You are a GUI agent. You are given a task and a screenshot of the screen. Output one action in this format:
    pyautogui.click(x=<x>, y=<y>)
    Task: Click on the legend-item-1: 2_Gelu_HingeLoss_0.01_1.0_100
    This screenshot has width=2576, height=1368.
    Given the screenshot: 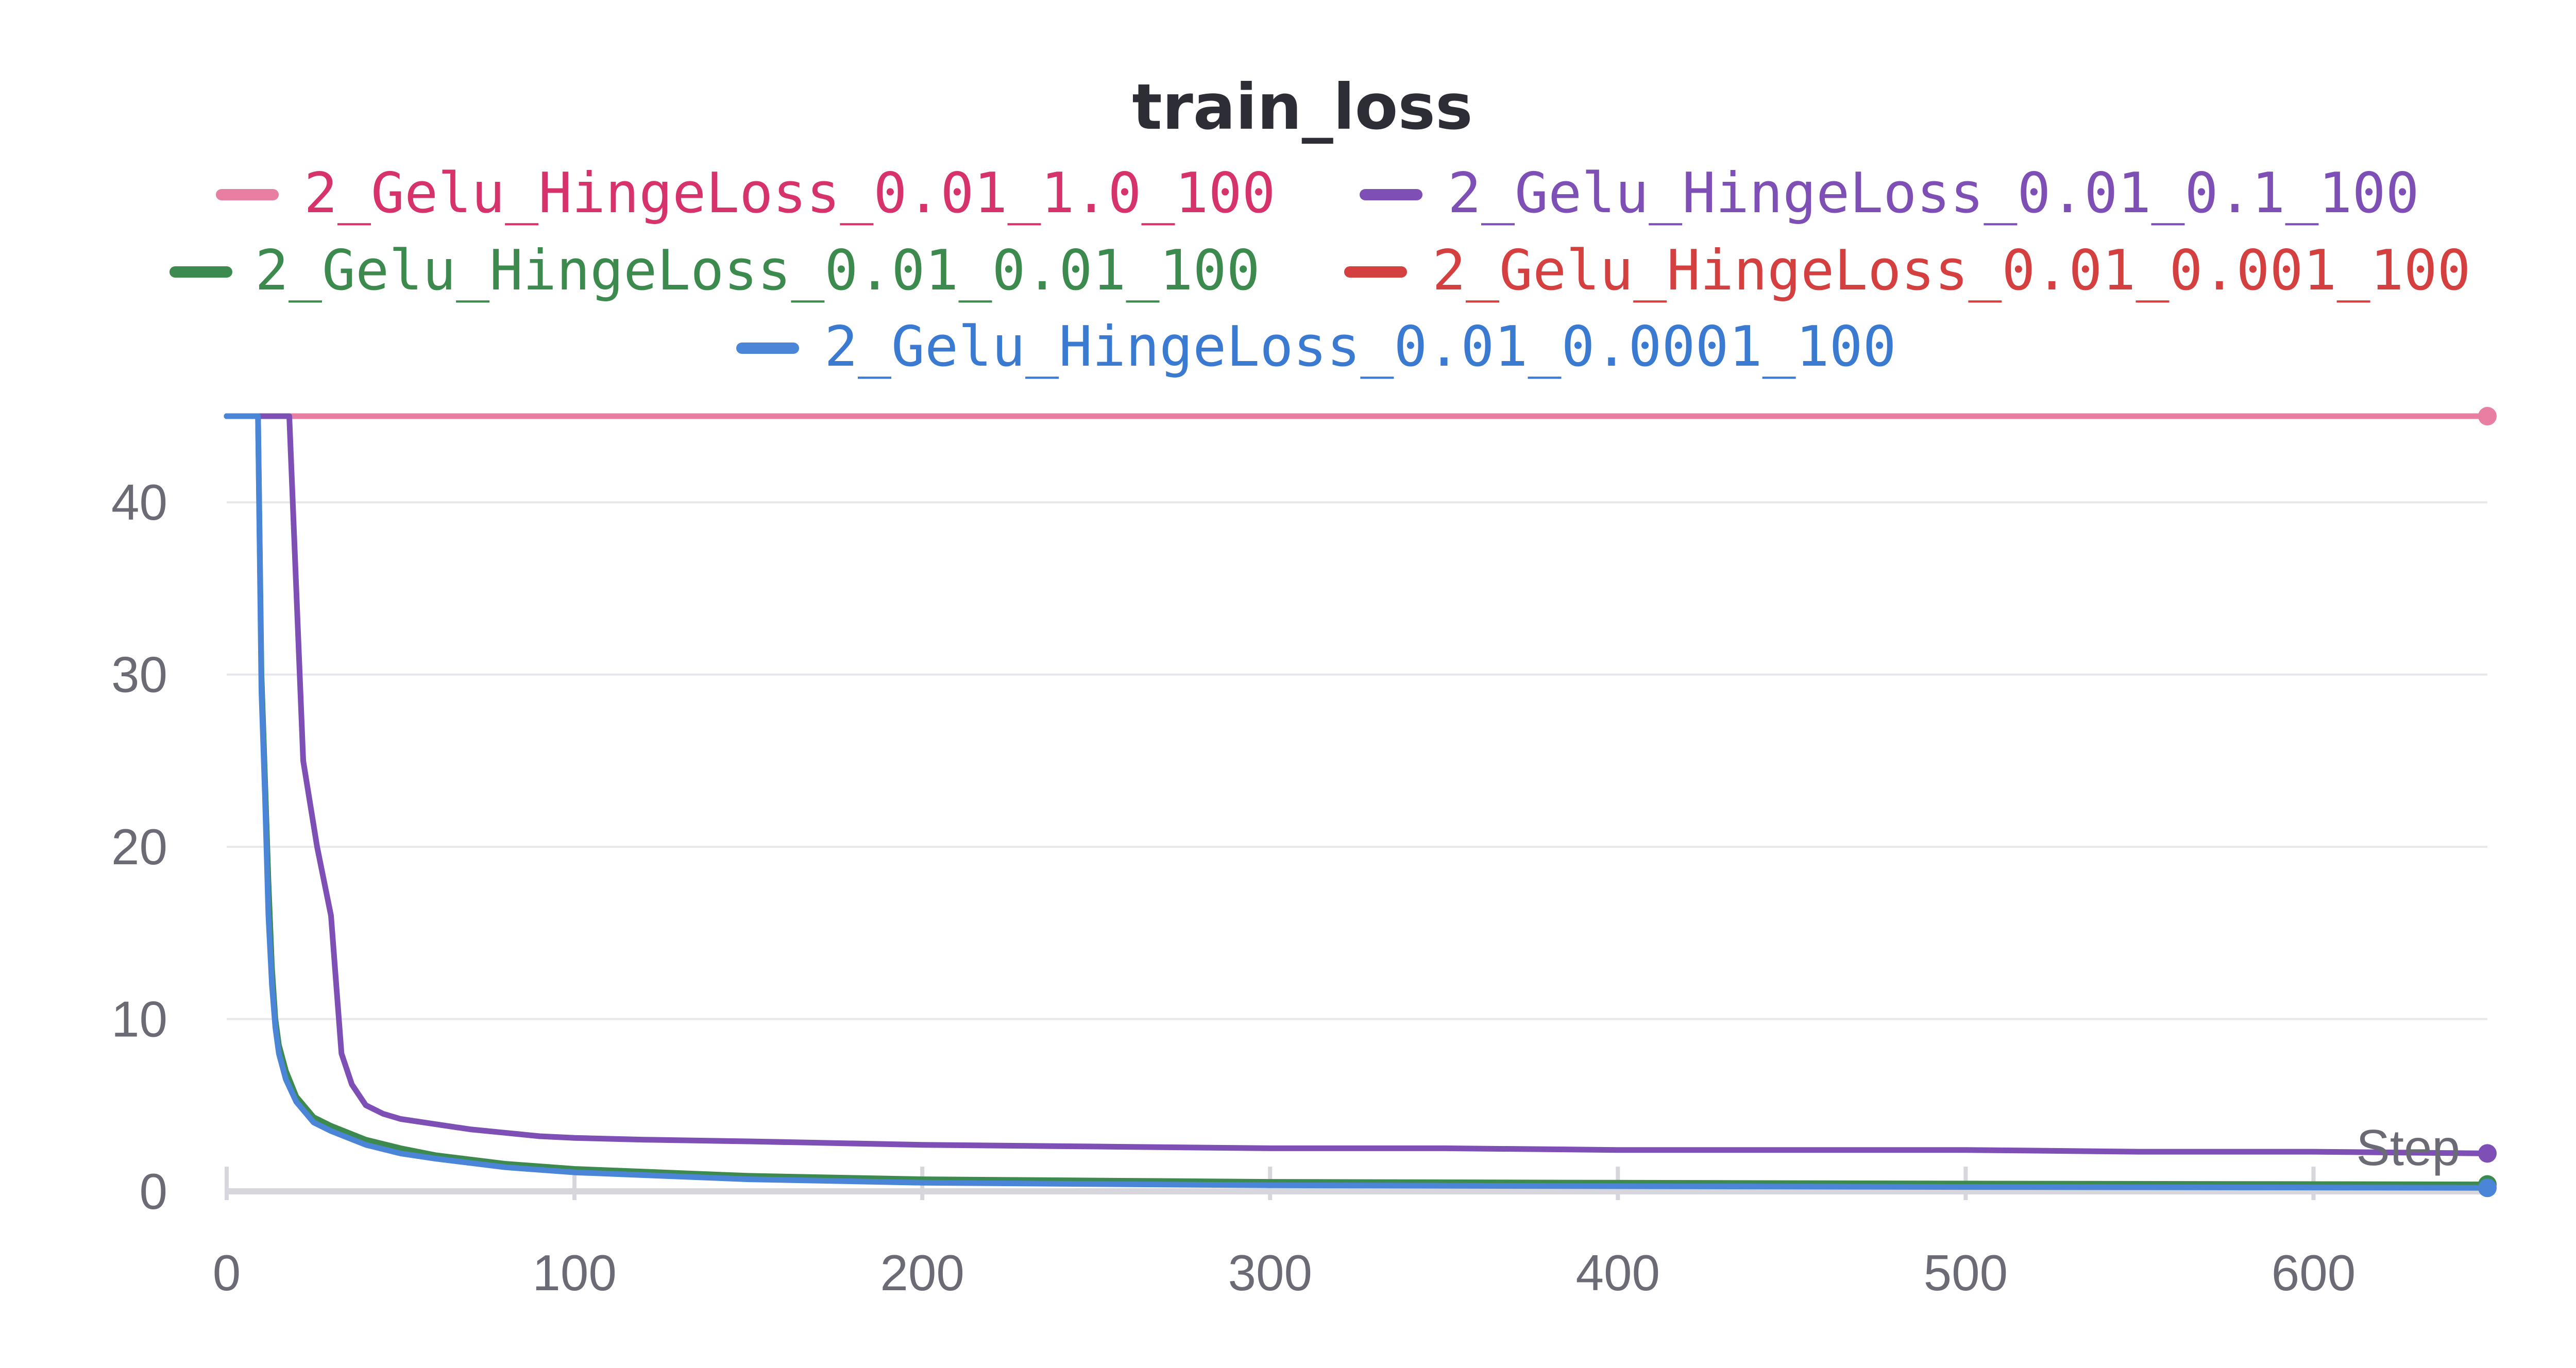 What is the action you would take?
    pyautogui.click(x=746, y=193)
    